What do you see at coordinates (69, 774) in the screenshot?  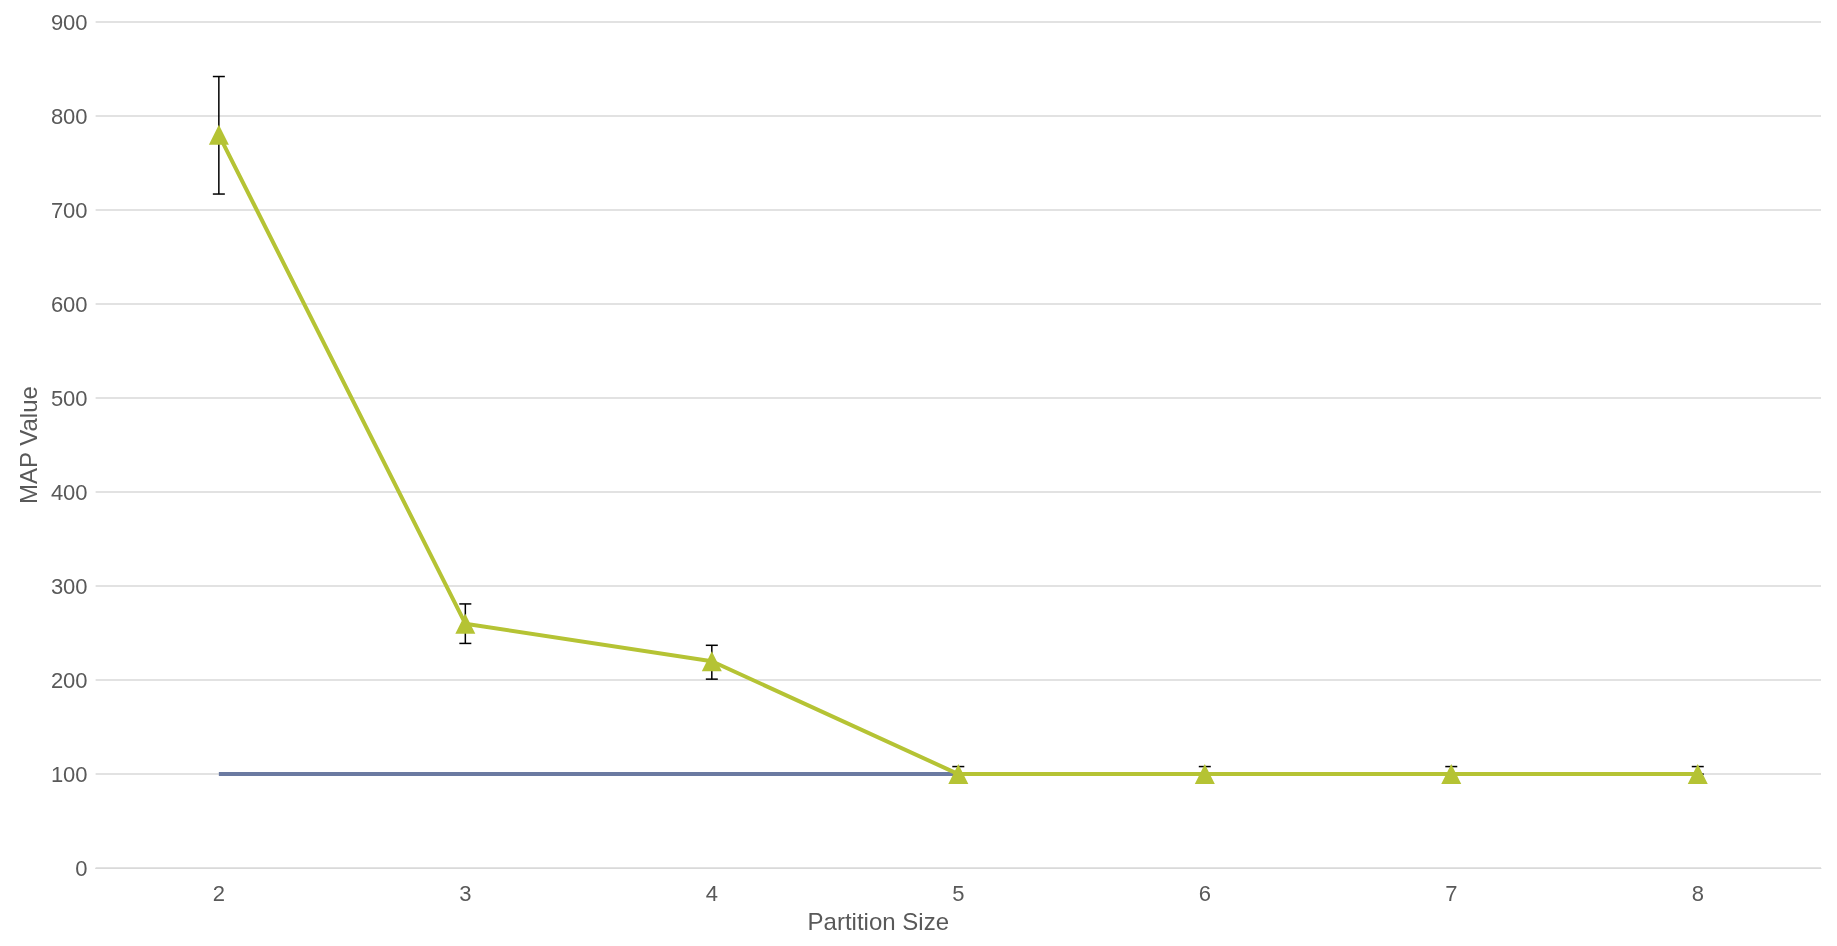 I see `y-tick-label: 100` at bounding box center [69, 774].